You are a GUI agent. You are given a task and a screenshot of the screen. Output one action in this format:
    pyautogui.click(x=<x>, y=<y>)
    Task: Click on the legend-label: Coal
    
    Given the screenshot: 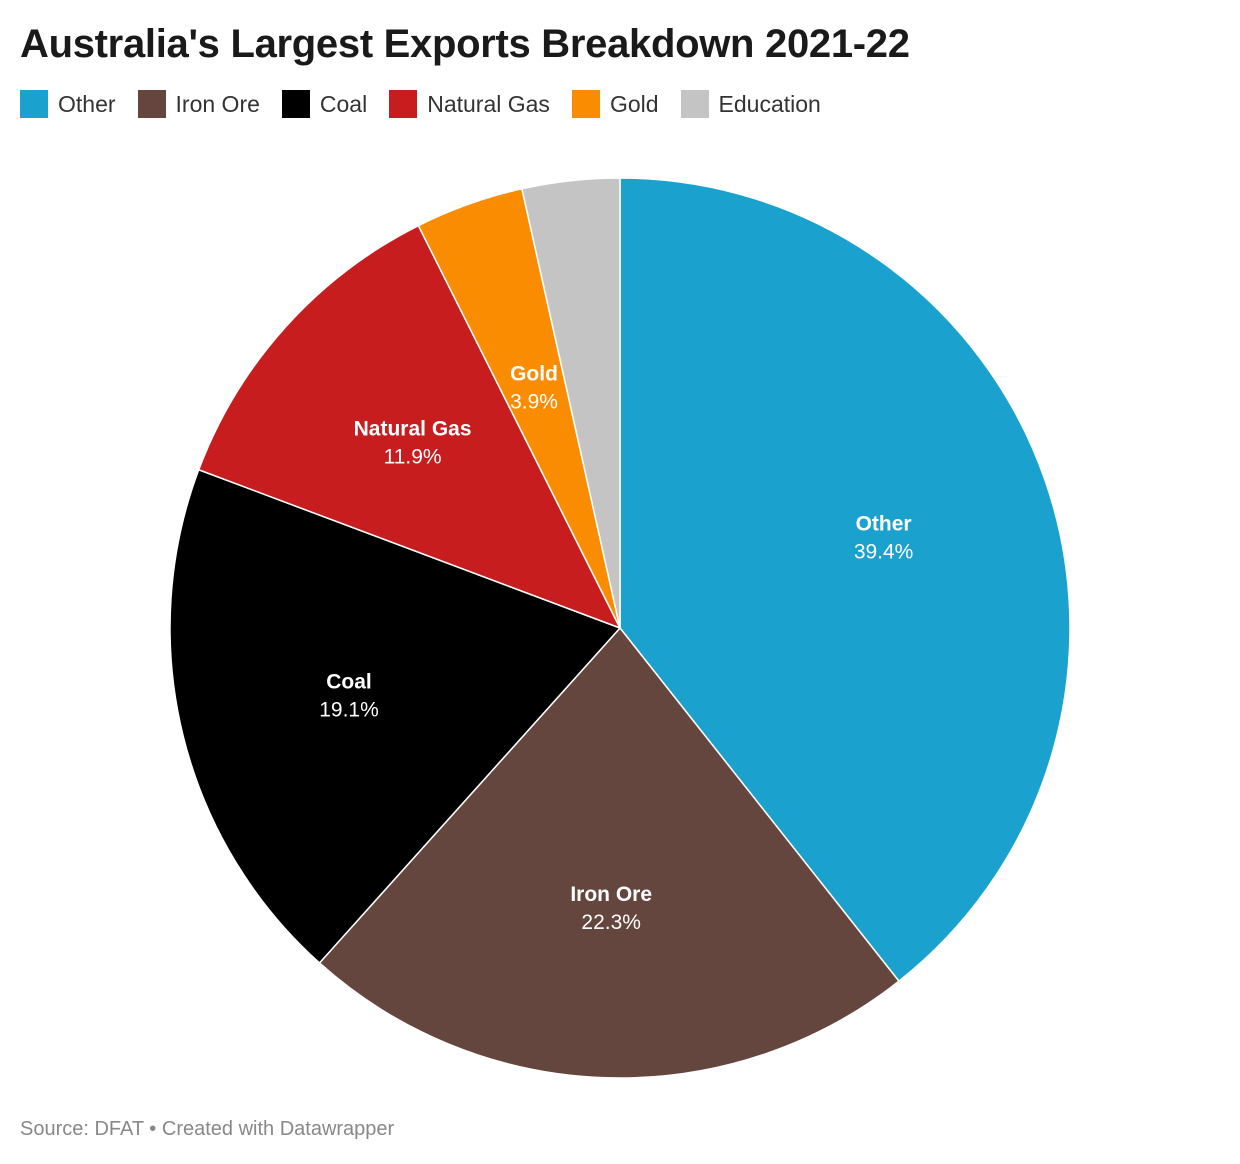 What is the action you would take?
    pyautogui.click(x=343, y=103)
    